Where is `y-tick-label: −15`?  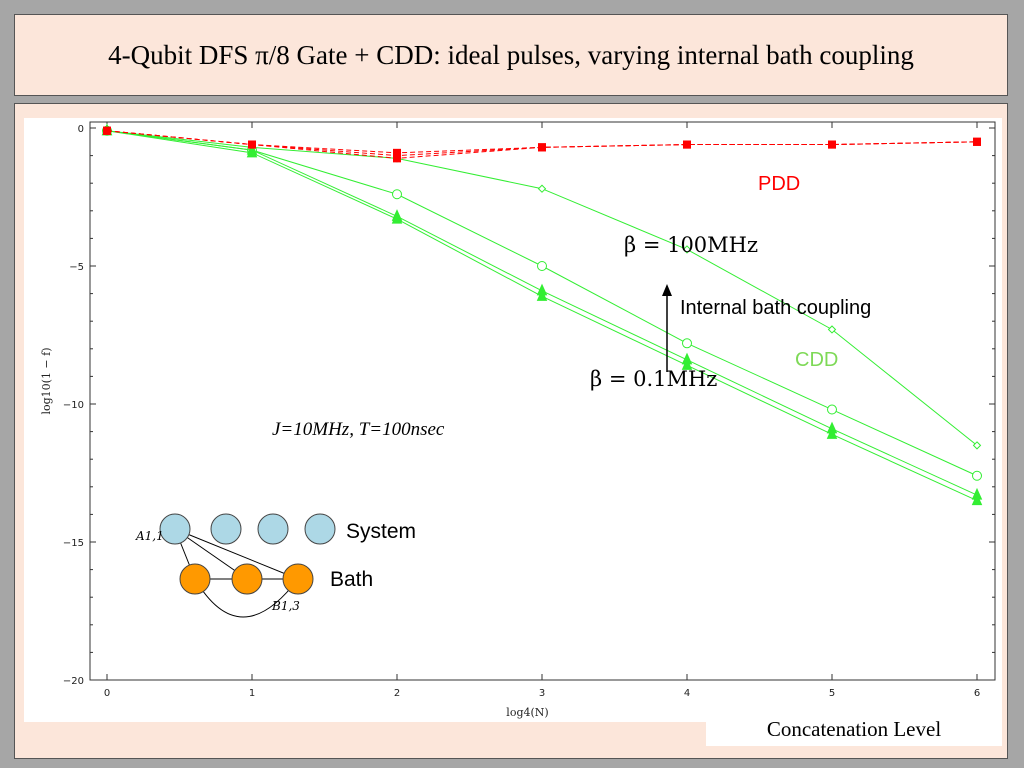 y-tick-label: −15 is located at coordinates (73, 543).